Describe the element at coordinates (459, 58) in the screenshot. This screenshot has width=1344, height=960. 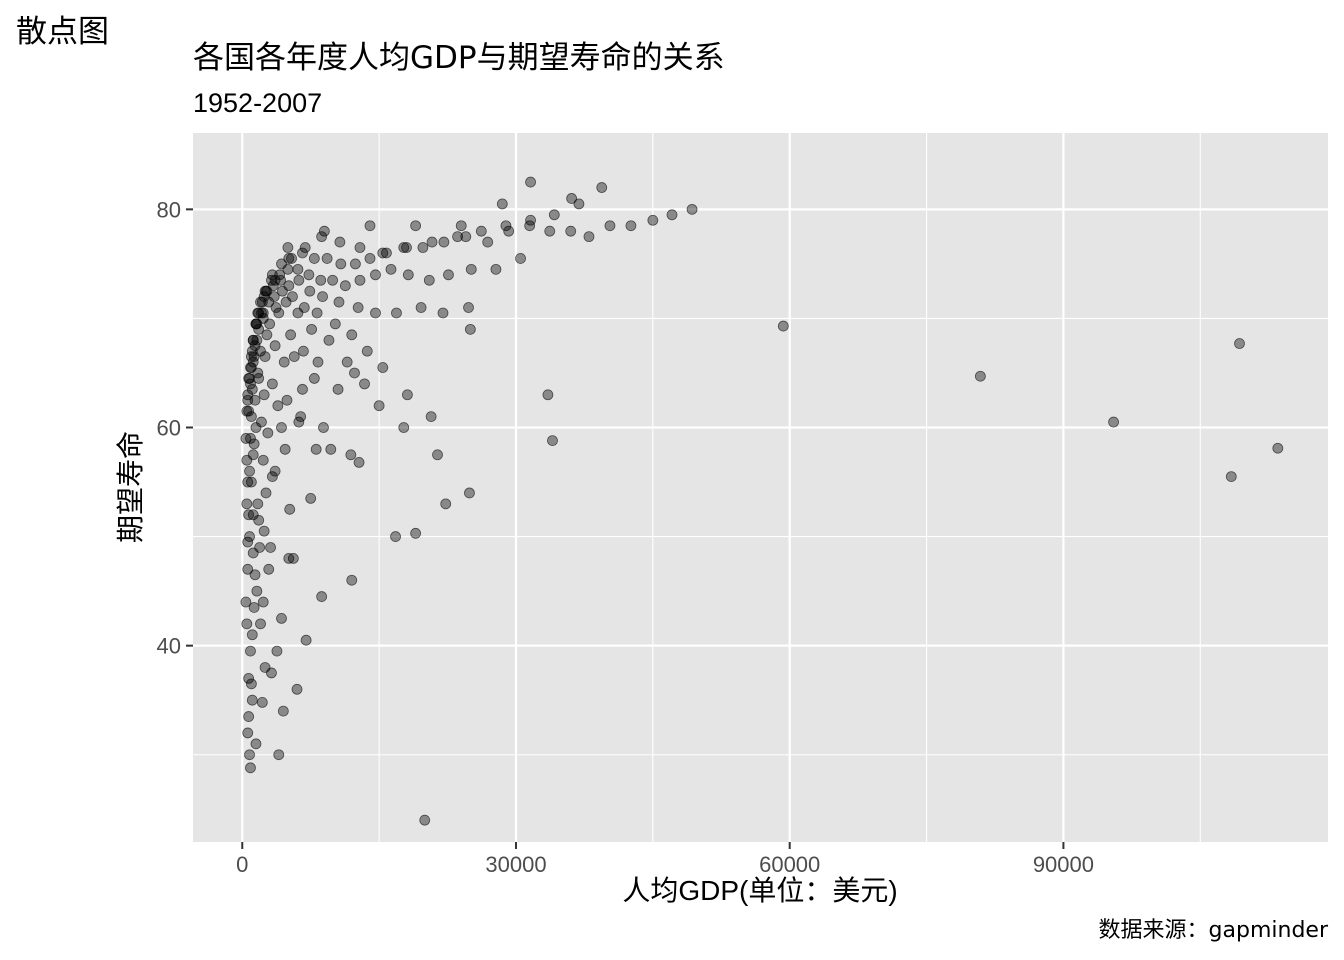
I see `chart-title: 各国各年度人均GDP与期望寿命的关系` at that location.